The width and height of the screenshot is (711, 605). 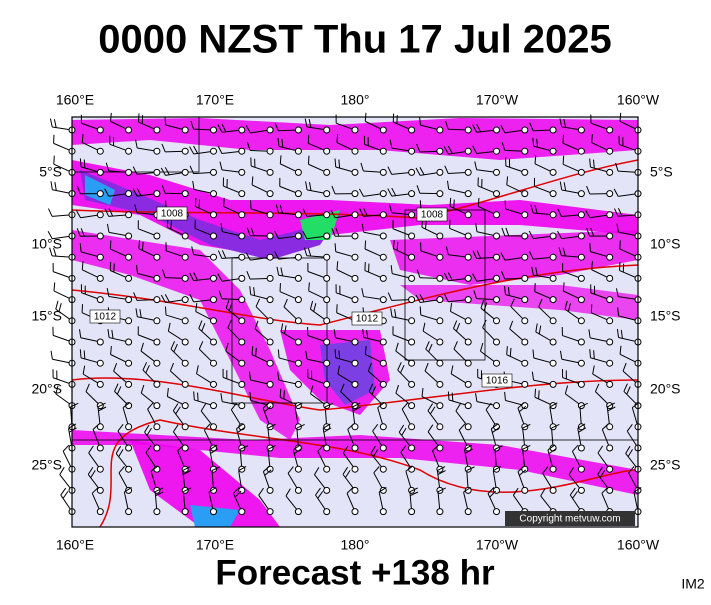 What do you see at coordinates (215, 545) in the screenshot?
I see `lon-label: 170°E` at bounding box center [215, 545].